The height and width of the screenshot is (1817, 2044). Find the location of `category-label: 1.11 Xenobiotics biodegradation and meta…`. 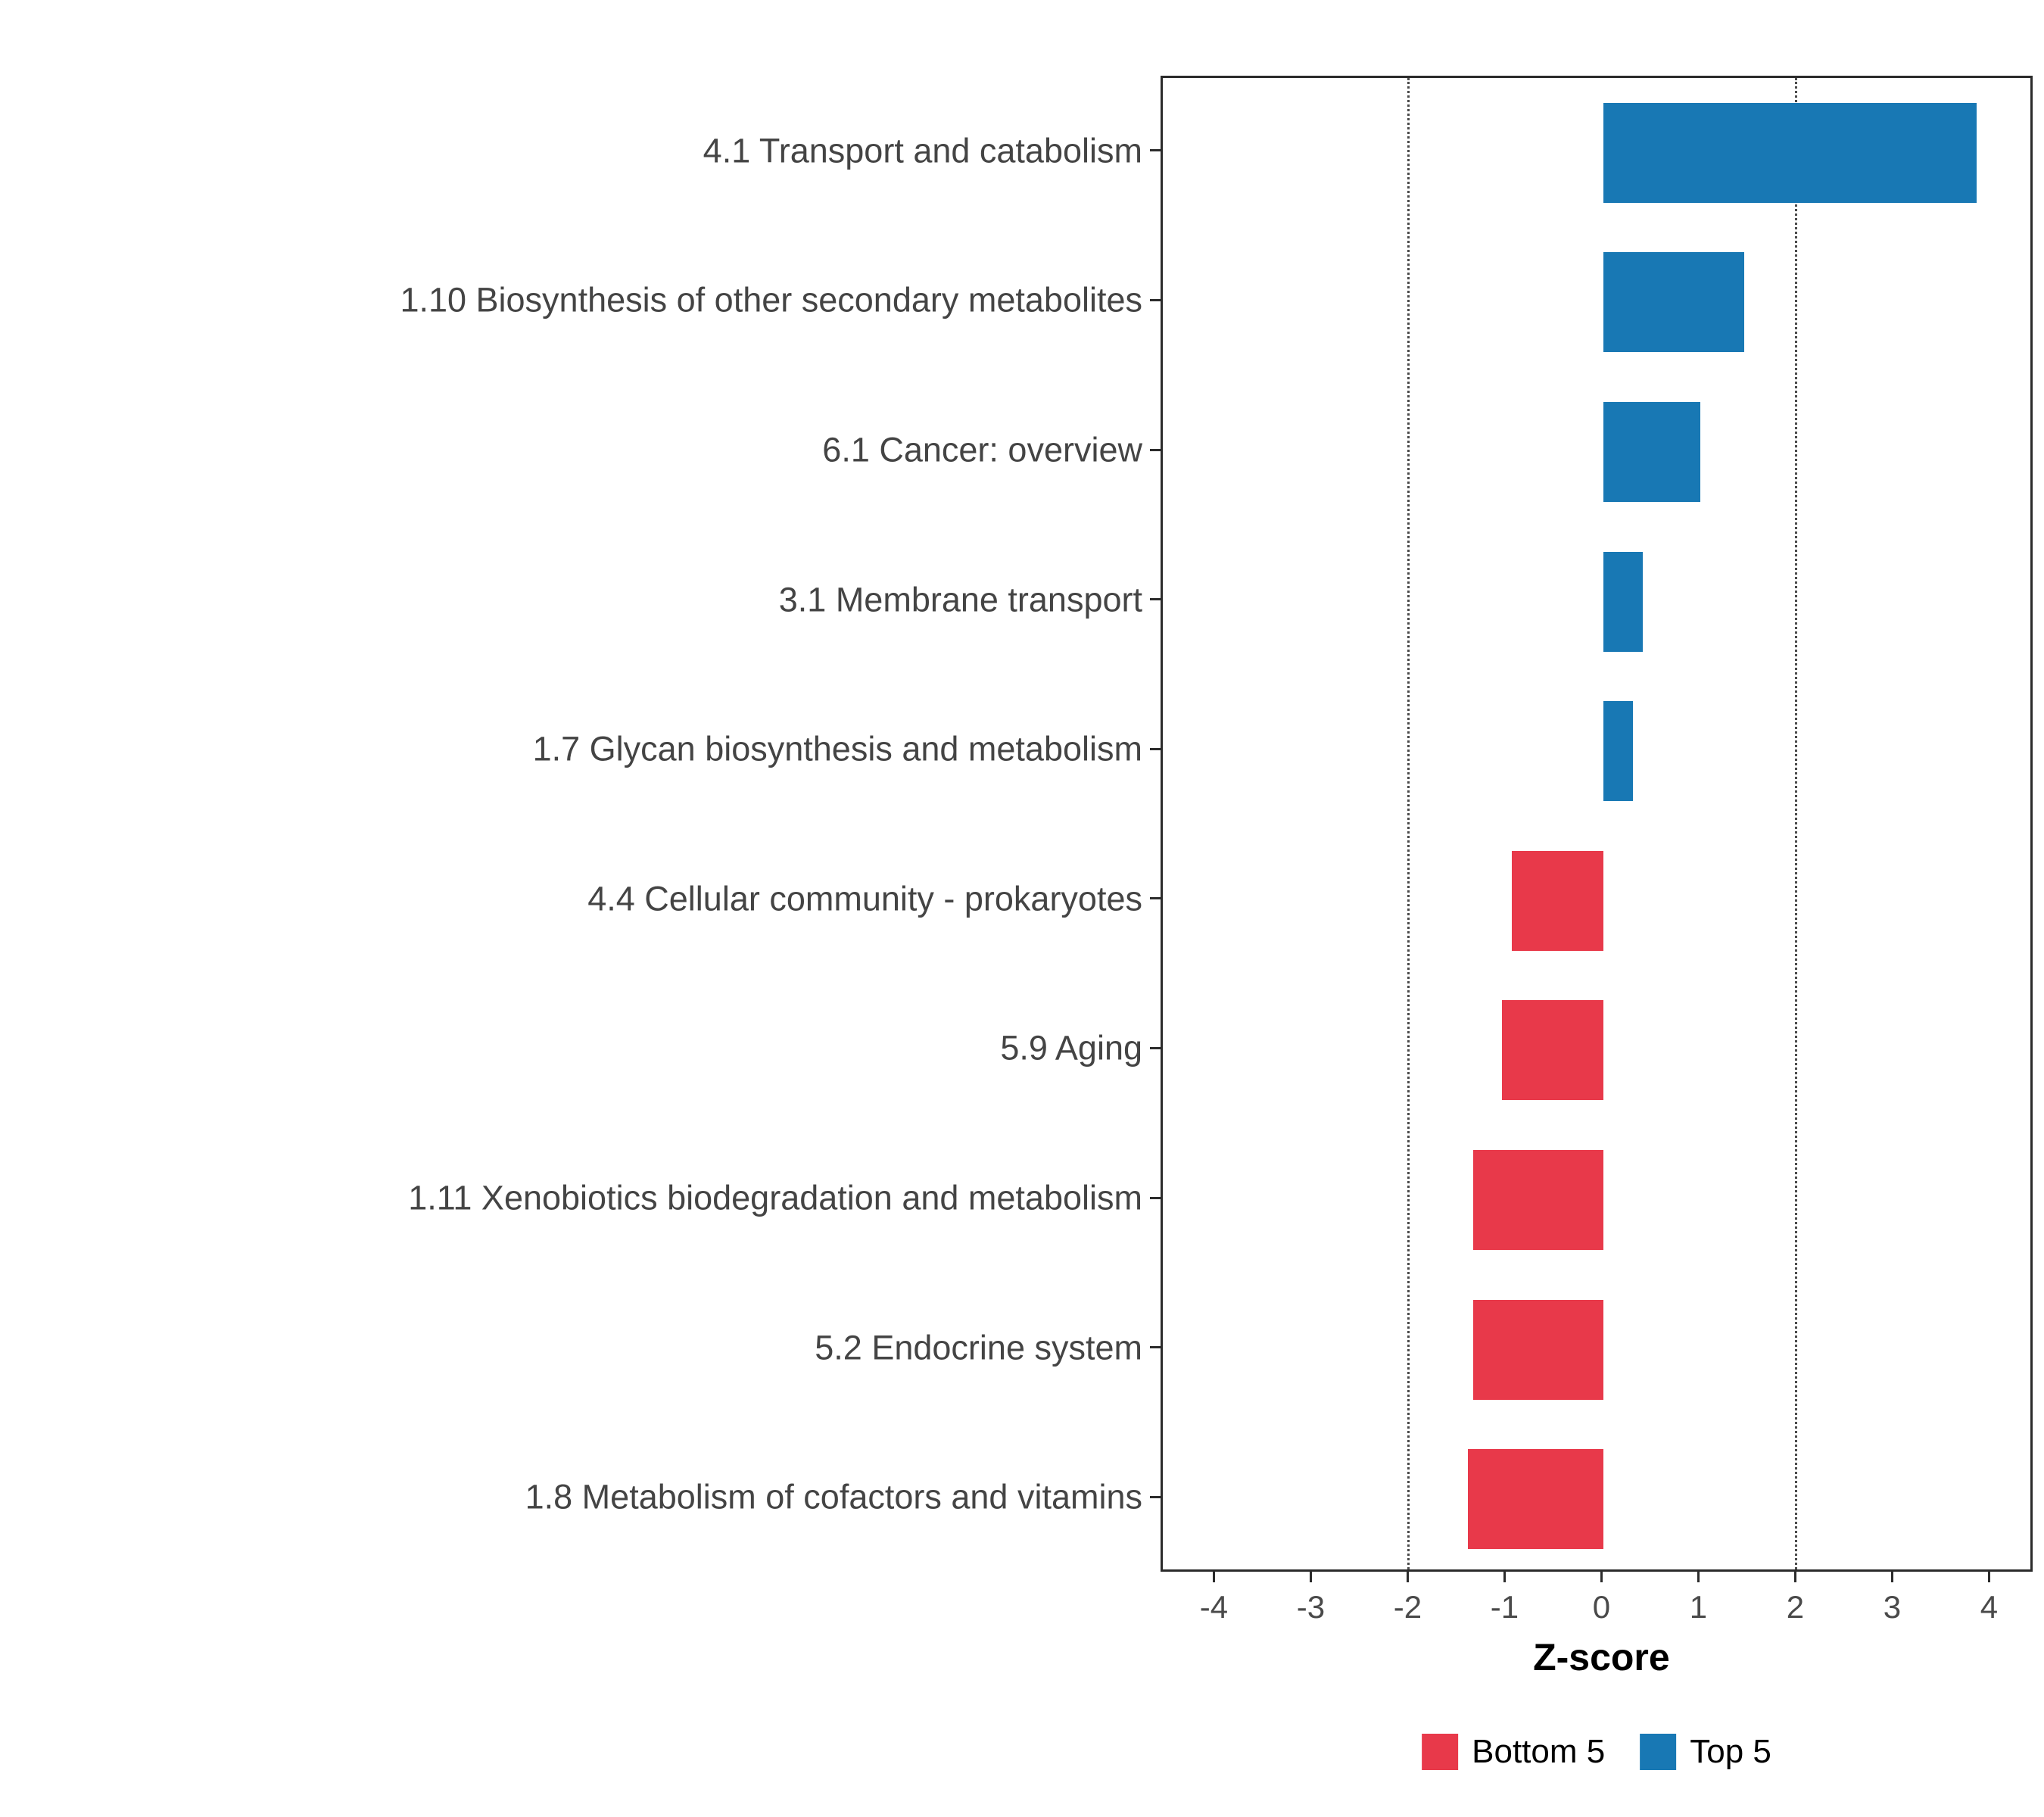

category-label: 1.11 Xenobiotics biodegradation and meta… is located at coordinates (775, 1197).